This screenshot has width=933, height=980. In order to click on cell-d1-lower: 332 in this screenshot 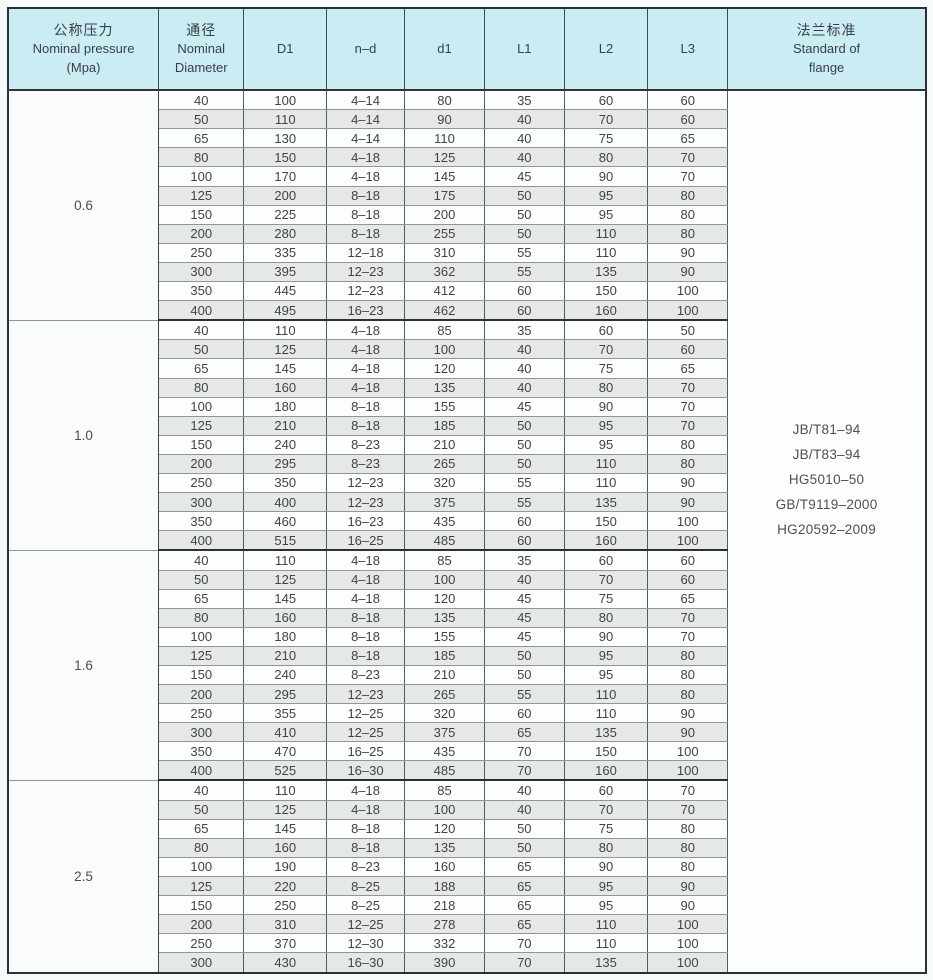, I will do `click(444, 943)`.